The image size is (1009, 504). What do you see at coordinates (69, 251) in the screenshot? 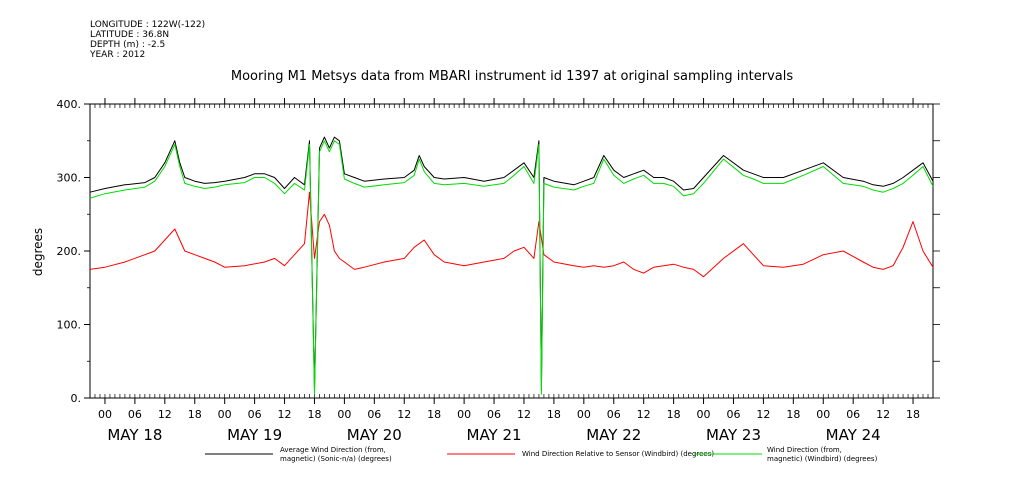
I see `y-tick-label: 200.` at bounding box center [69, 251].